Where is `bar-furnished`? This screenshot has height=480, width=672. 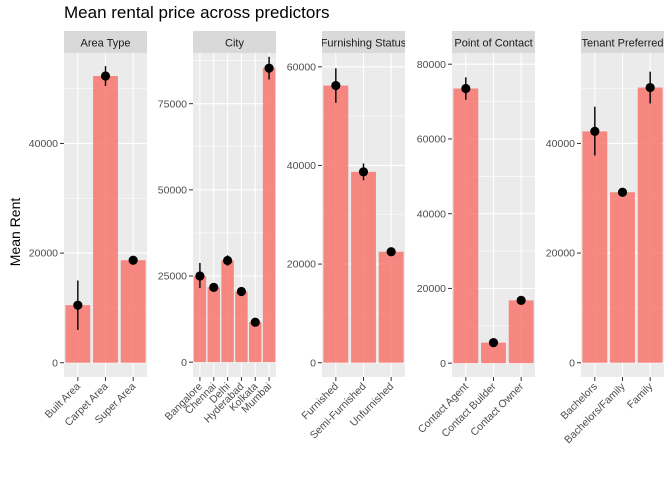
bar-furnished is located at coordinates (336, 224).